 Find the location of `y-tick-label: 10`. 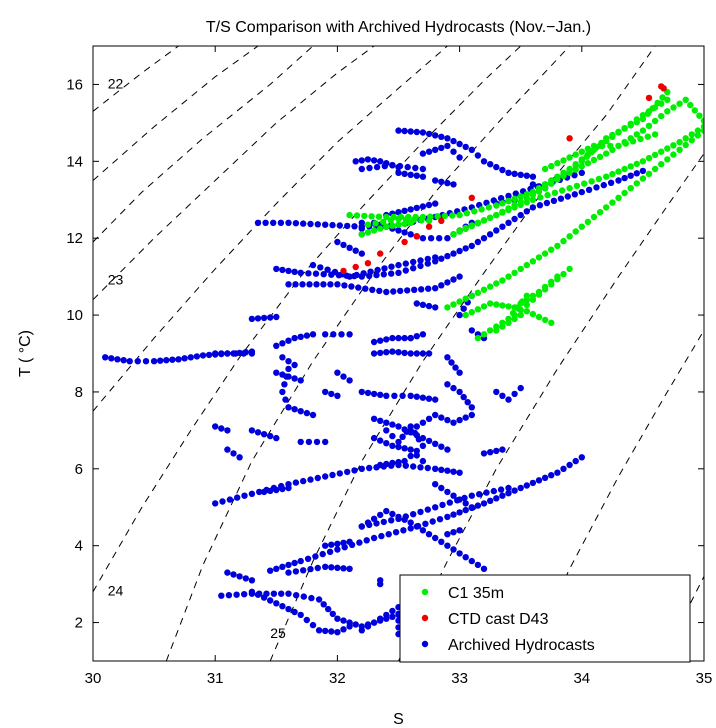

y-tick-label: 10 is located at coordinates (74, 315).